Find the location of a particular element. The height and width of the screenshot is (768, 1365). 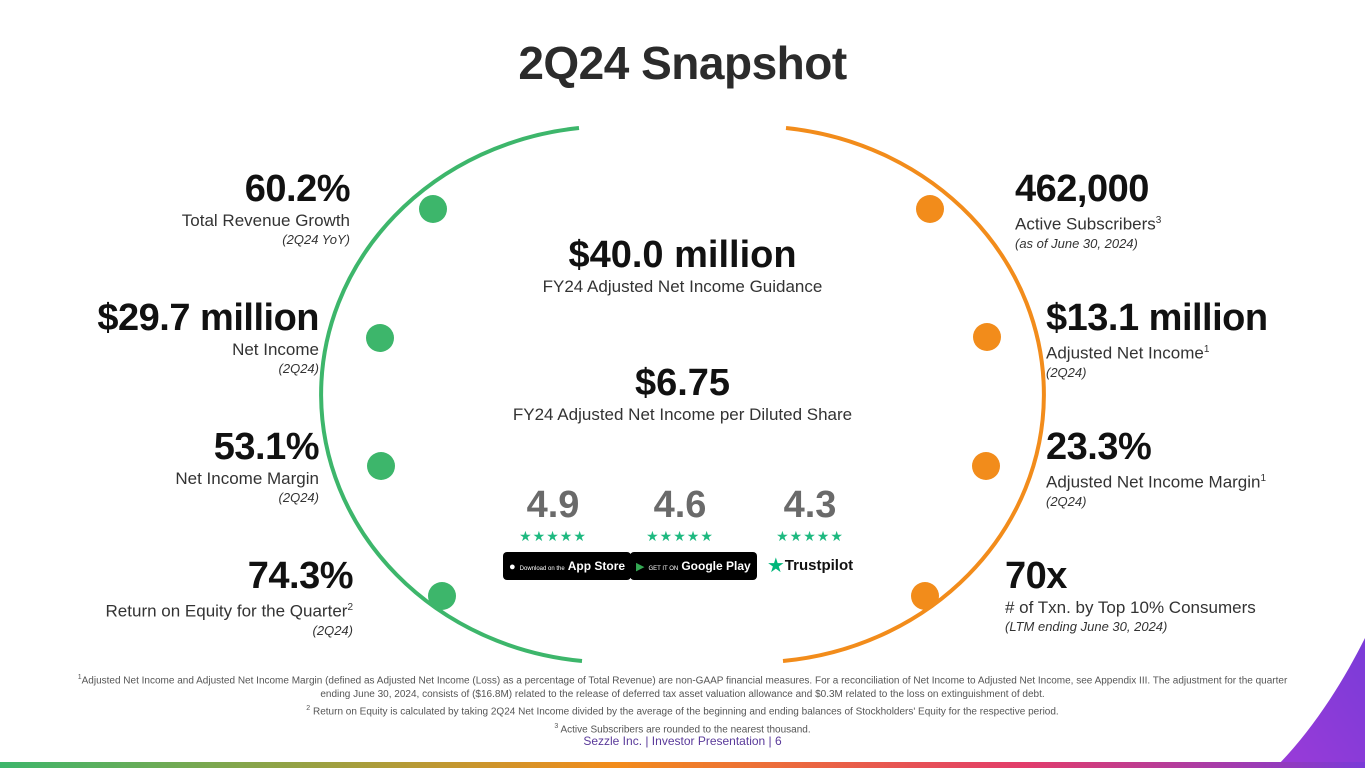

metric-label: Adjusted Net Income Margin1 is located at coordinates (1156, 482).